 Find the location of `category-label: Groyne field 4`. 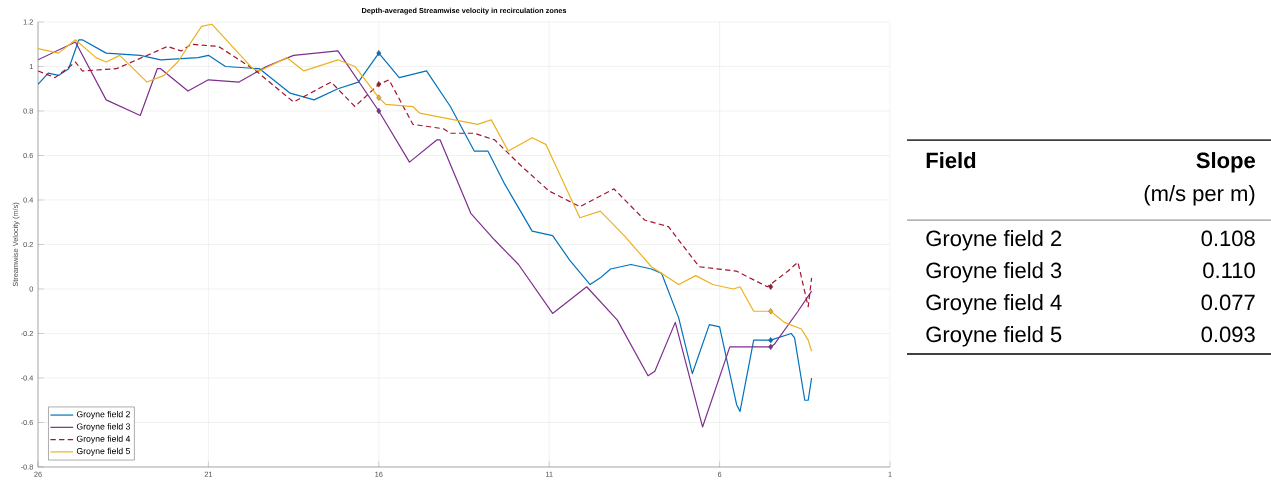

category-label: Groyne field 4 is located at coordinates (994, 304).